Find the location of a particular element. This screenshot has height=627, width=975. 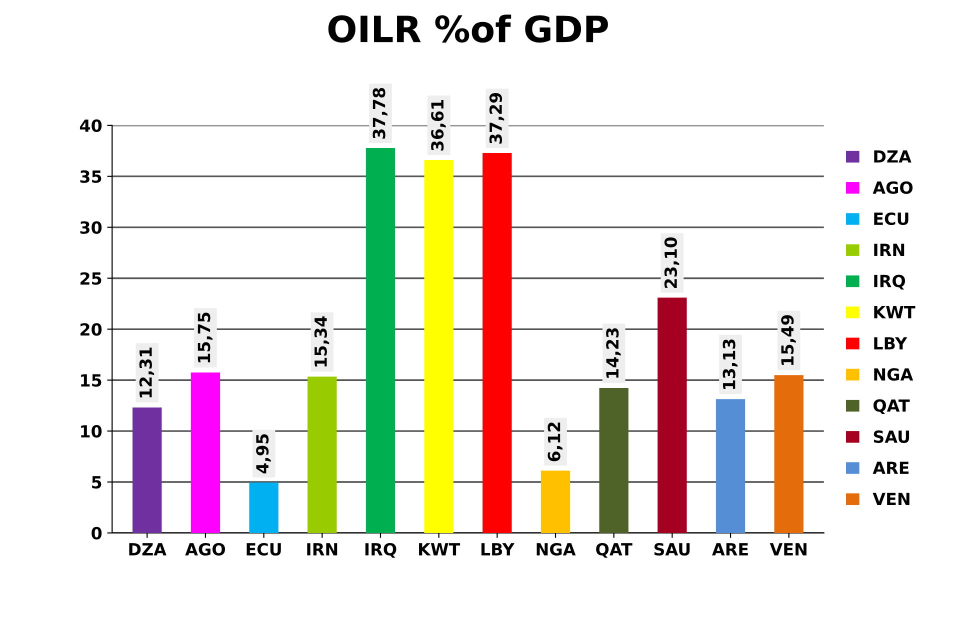

x-tick-label: VEN is located at coordinates (788, 549).